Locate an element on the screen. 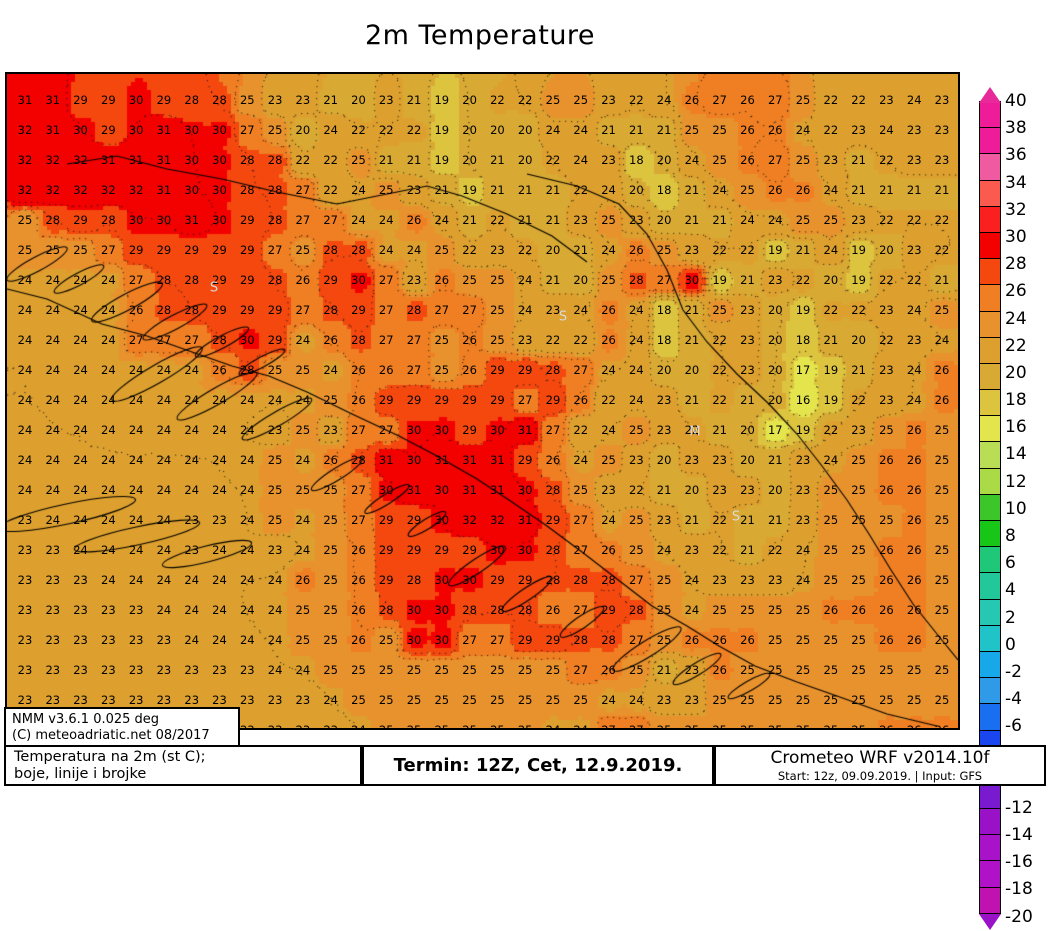 Image resolution: width=1050 pixels, height=931 pixels. grid-value: 32 is located at coordinates (80, 190).